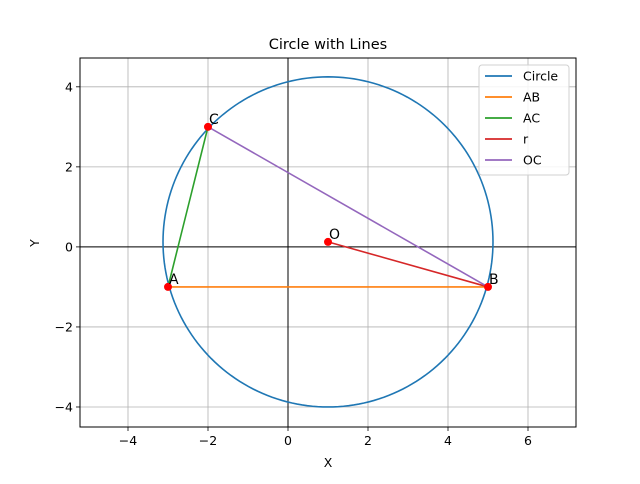  Describe the element at coordinates (348, 207) in the screenshot. I see `series-oc` at that location.